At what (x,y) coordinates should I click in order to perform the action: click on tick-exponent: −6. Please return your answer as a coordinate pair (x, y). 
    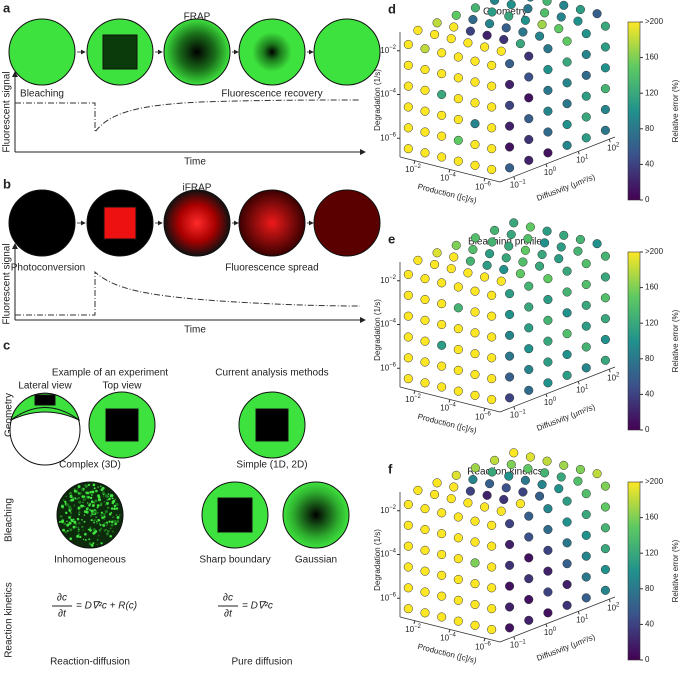
    Looking at the image, I should click on (488, 414).